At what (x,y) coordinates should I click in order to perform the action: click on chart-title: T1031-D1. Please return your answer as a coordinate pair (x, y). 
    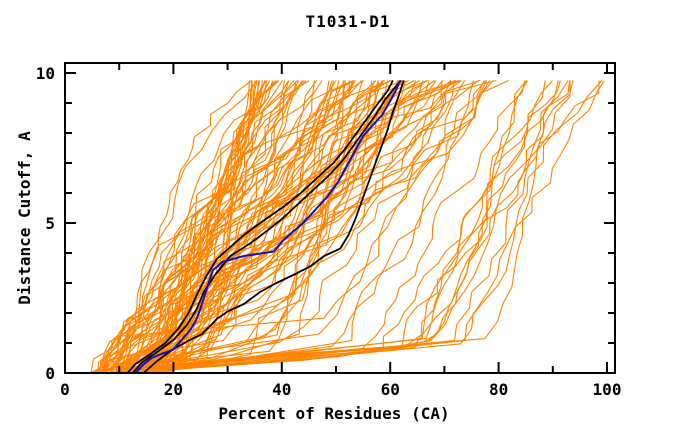
    Looking at the image, I should click on (347, 21).